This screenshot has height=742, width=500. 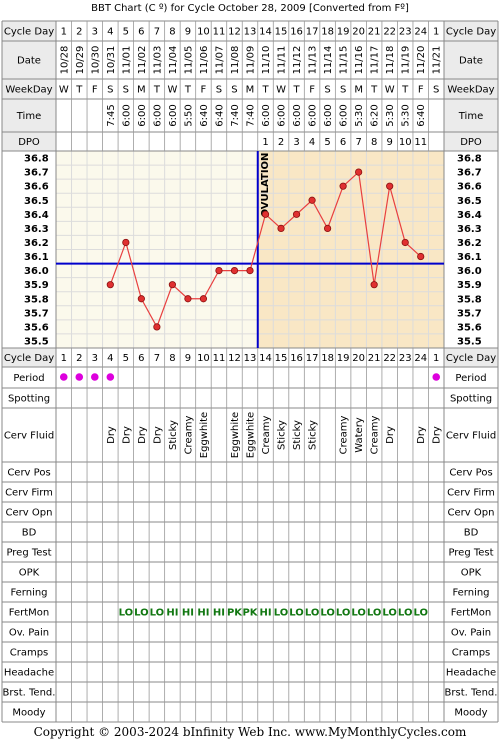 What do you see at coordinates (95, 60) in the screenshot?
I see `date-label: 10/30` at bounding box center [95, 60].